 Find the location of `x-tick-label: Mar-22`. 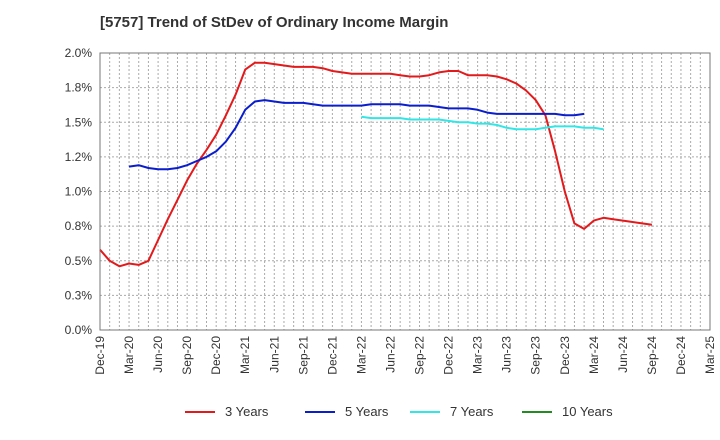

x-tick-label: Mar-22 is located at coordinates (361, 355).